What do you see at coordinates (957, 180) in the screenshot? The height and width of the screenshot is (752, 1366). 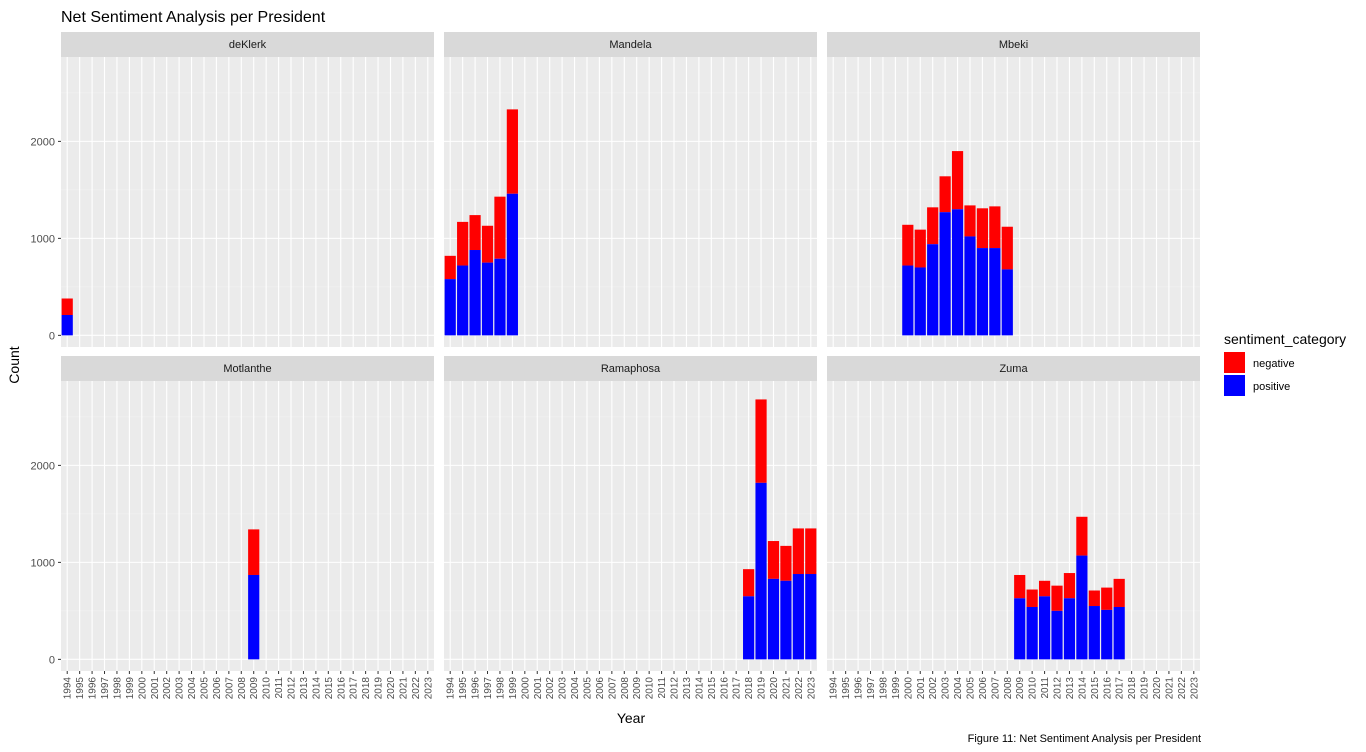 I see `bar-negative-mbeki-2004` at bounding box center [957, 180].